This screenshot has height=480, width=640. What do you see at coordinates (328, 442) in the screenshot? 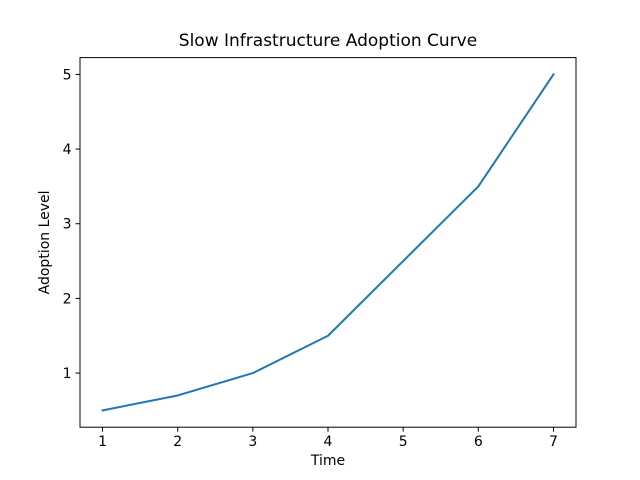
I see `x-tick-label: 4` at bounding box center [328, 442].